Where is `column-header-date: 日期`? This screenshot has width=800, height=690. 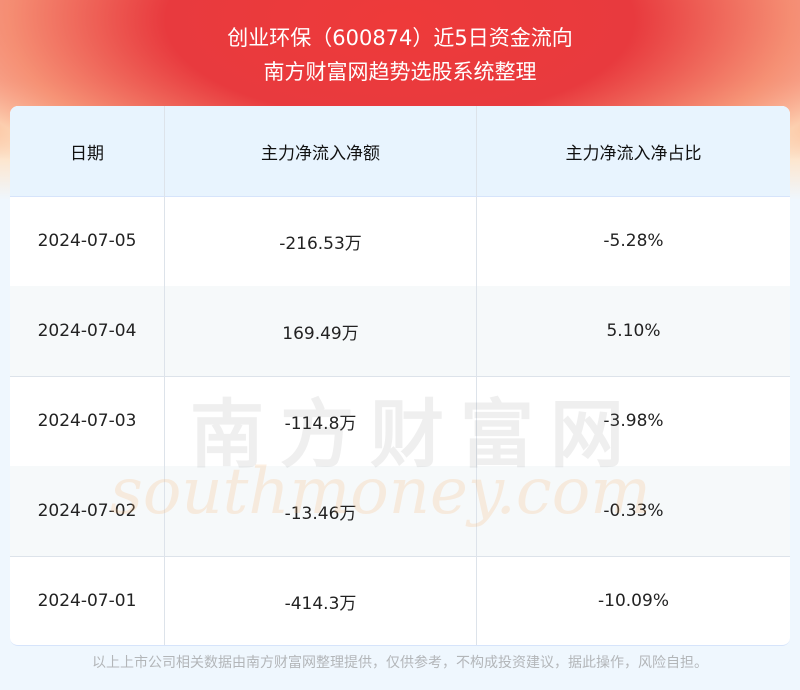
column-header-date: 日期 is located at coordinates (87, 151).